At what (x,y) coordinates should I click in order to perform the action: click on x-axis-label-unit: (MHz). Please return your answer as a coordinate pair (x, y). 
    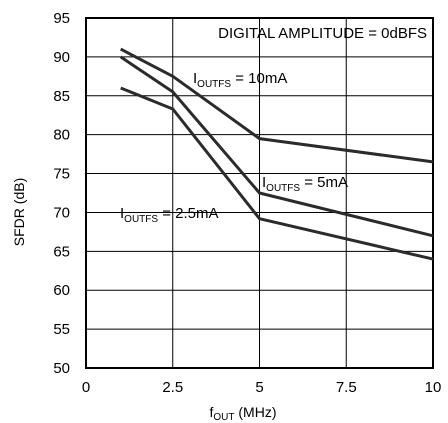
    Looking at the image, I should click on (256, 412).